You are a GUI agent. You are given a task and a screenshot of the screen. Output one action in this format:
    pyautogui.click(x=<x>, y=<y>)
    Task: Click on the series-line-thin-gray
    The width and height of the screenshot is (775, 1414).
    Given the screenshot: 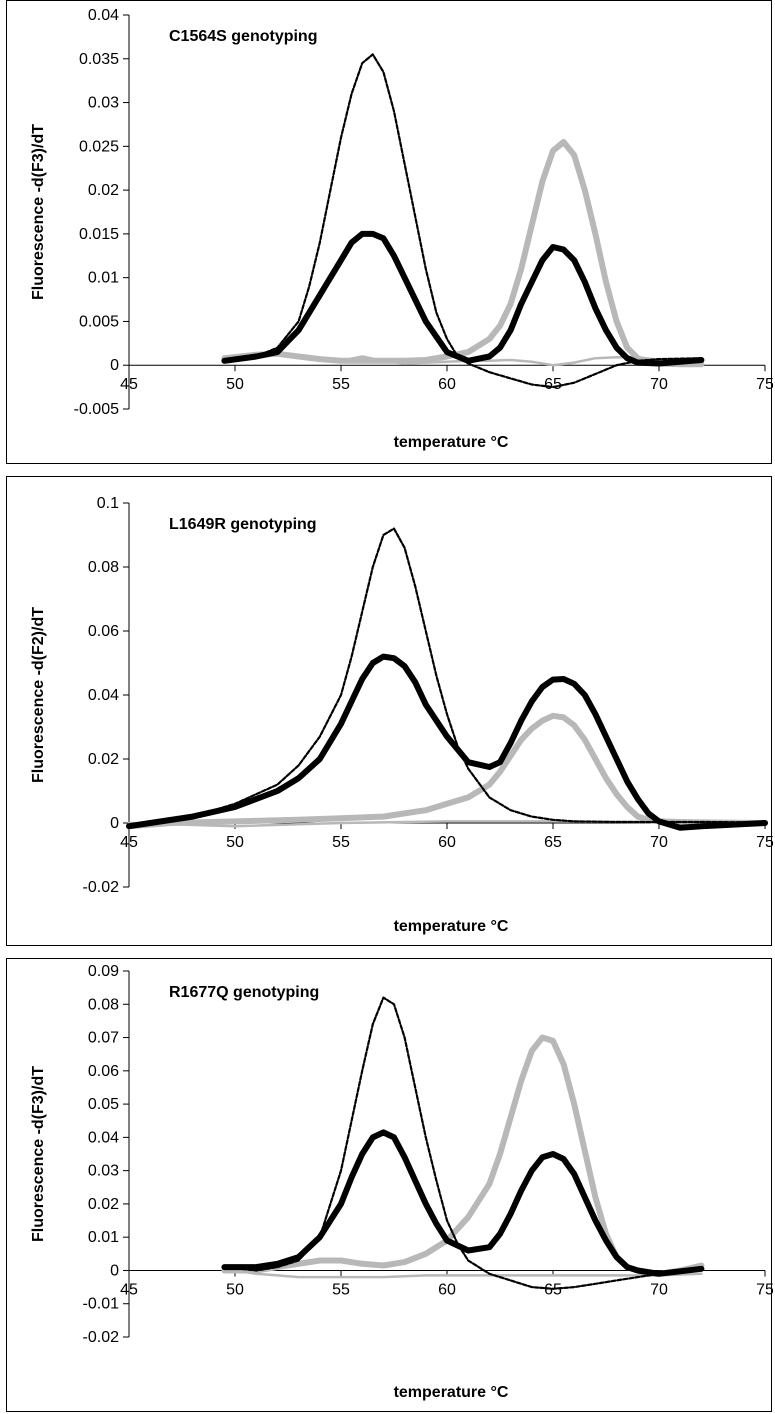 What is the action you would take?
    pyautogui.click(x=463, y=1273)
    